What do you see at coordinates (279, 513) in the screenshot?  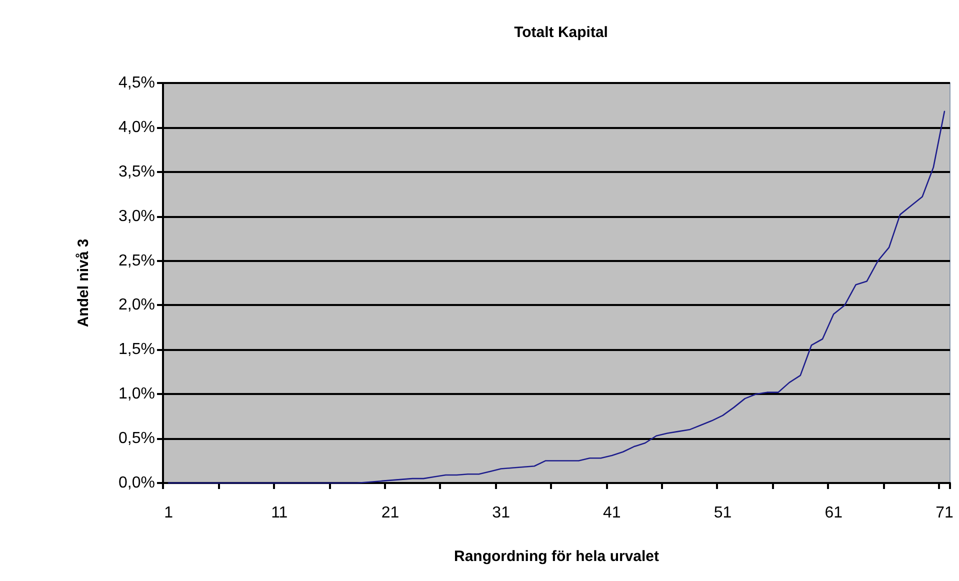 I see `x-tick-label: 11` at bounding box center [279, 513].